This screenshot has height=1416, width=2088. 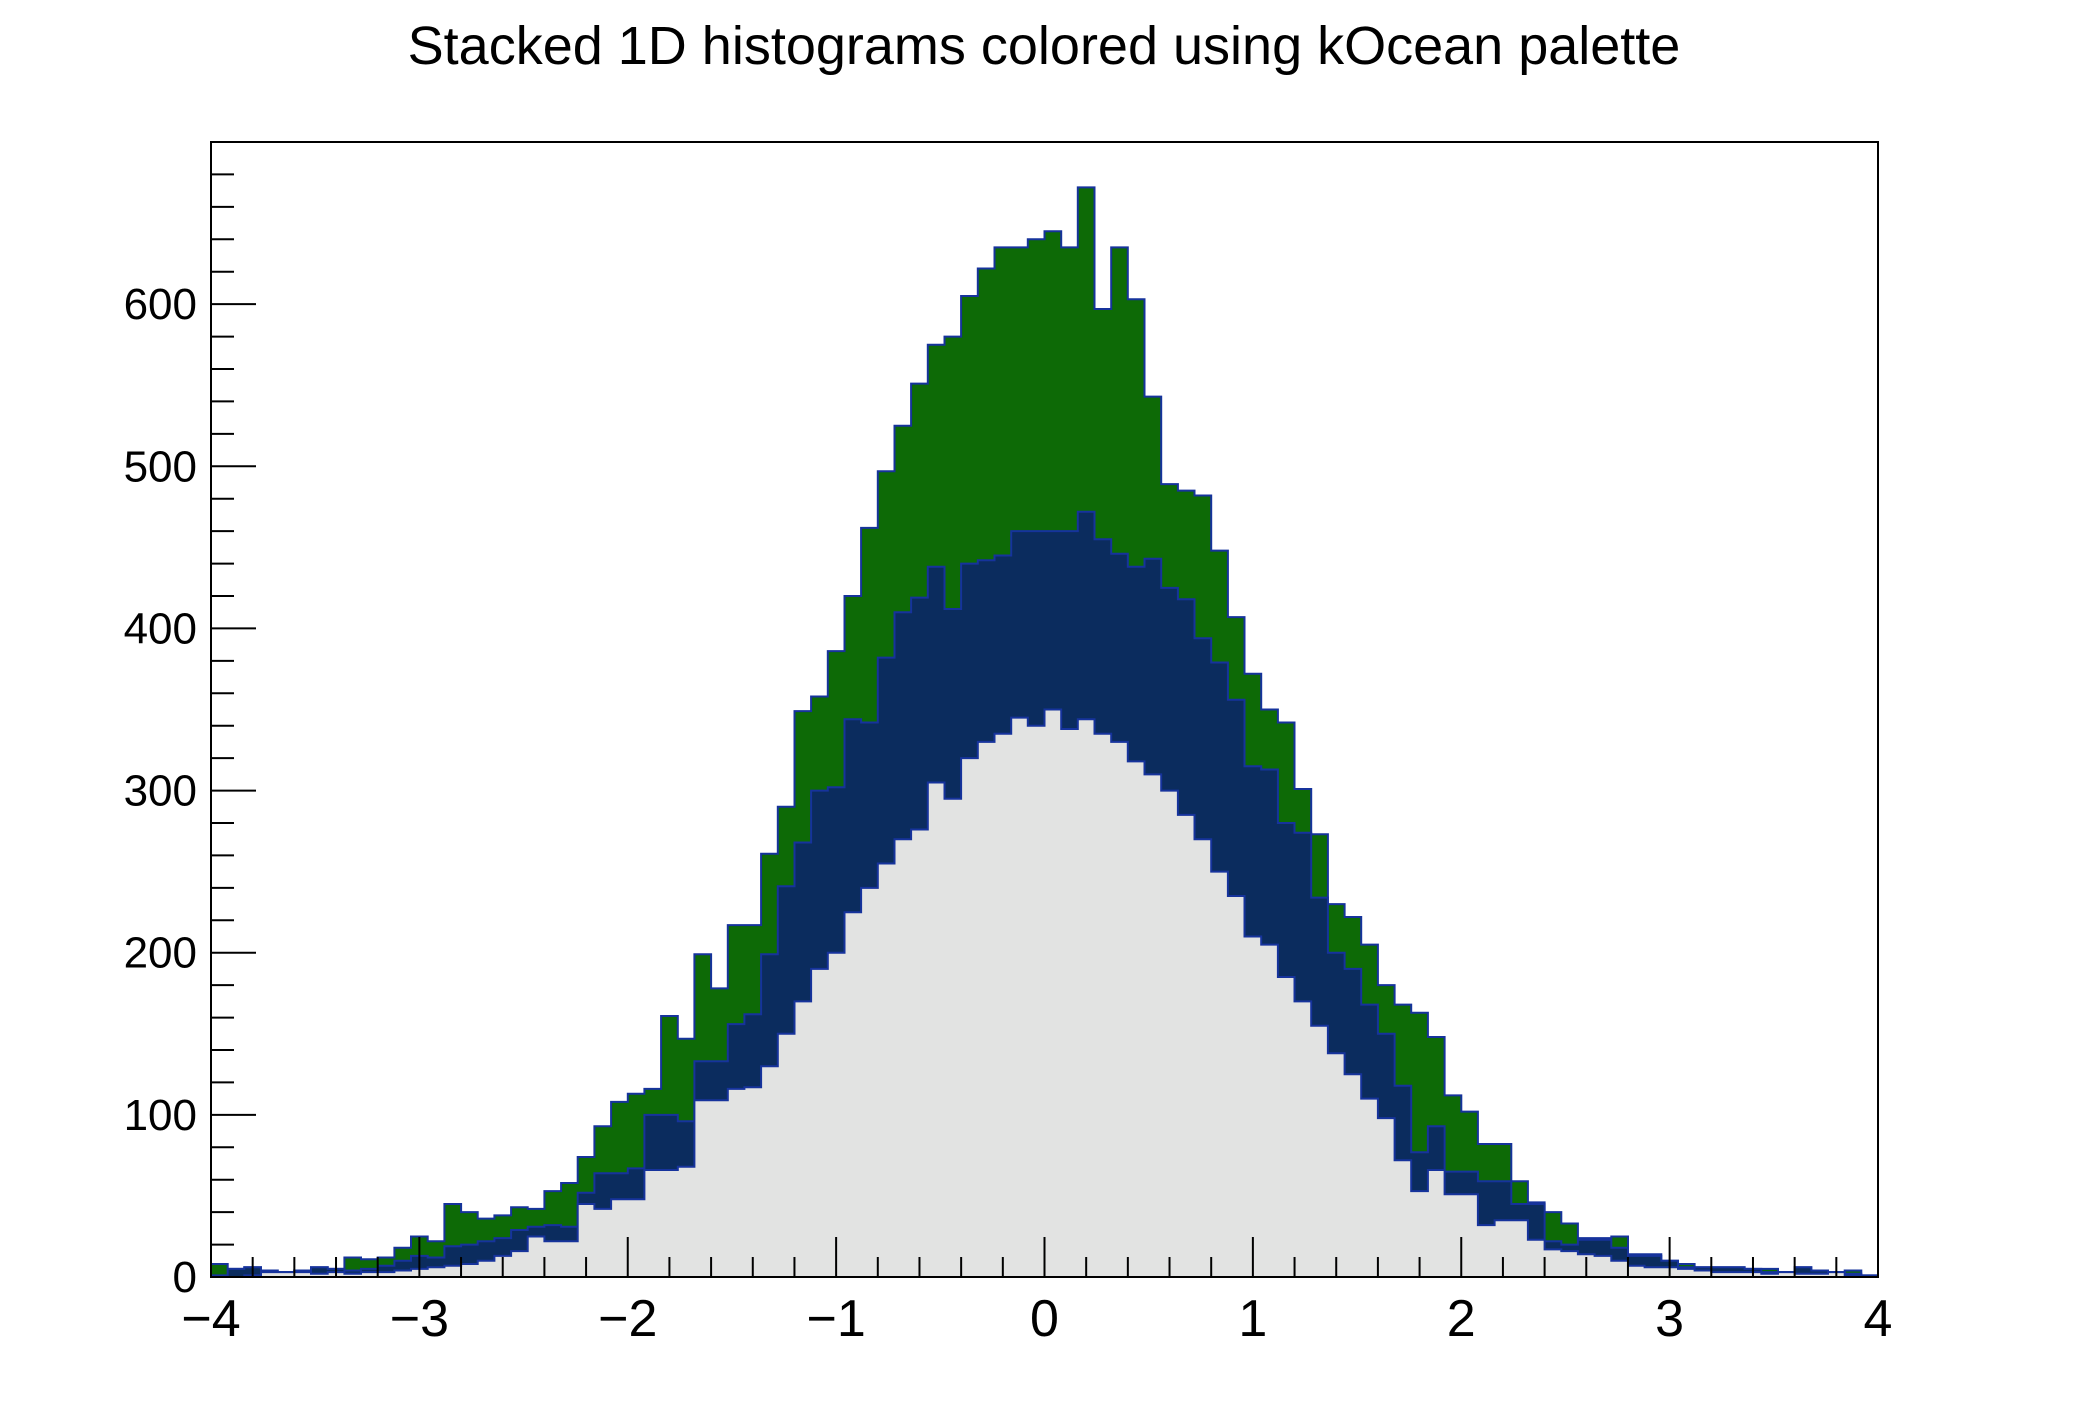 What do you see at coordinates (185, 1277) in the screenshot?
I see `y-tick-label: 0` at bounding box center [185, 1277].